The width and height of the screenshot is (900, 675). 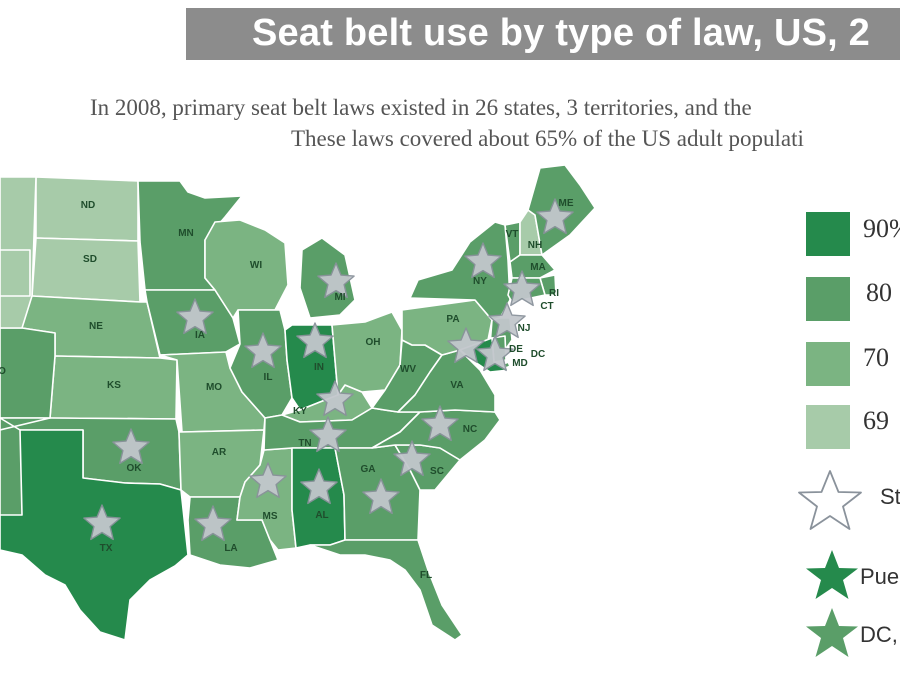 I want to click on state-label-oh: OH, so click(x=373, y=342).